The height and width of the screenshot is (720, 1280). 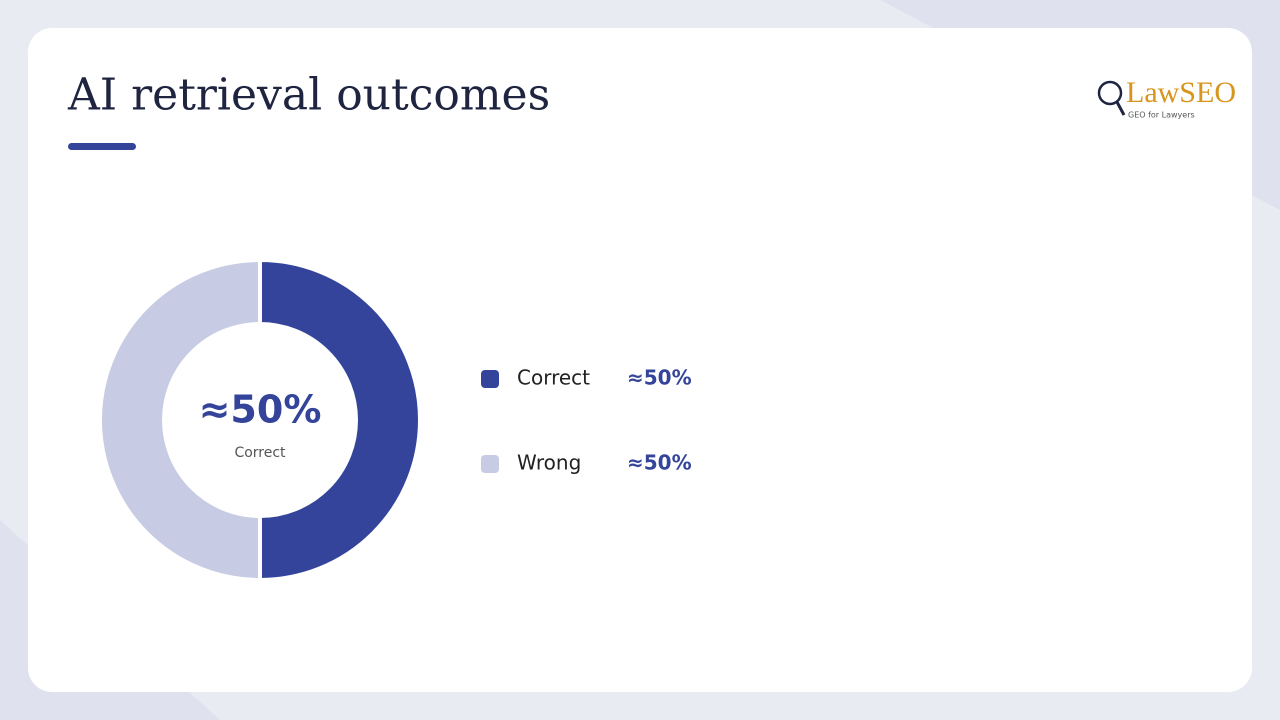 I want to click on center-value: ≈50%, so click(x=260, y=410).